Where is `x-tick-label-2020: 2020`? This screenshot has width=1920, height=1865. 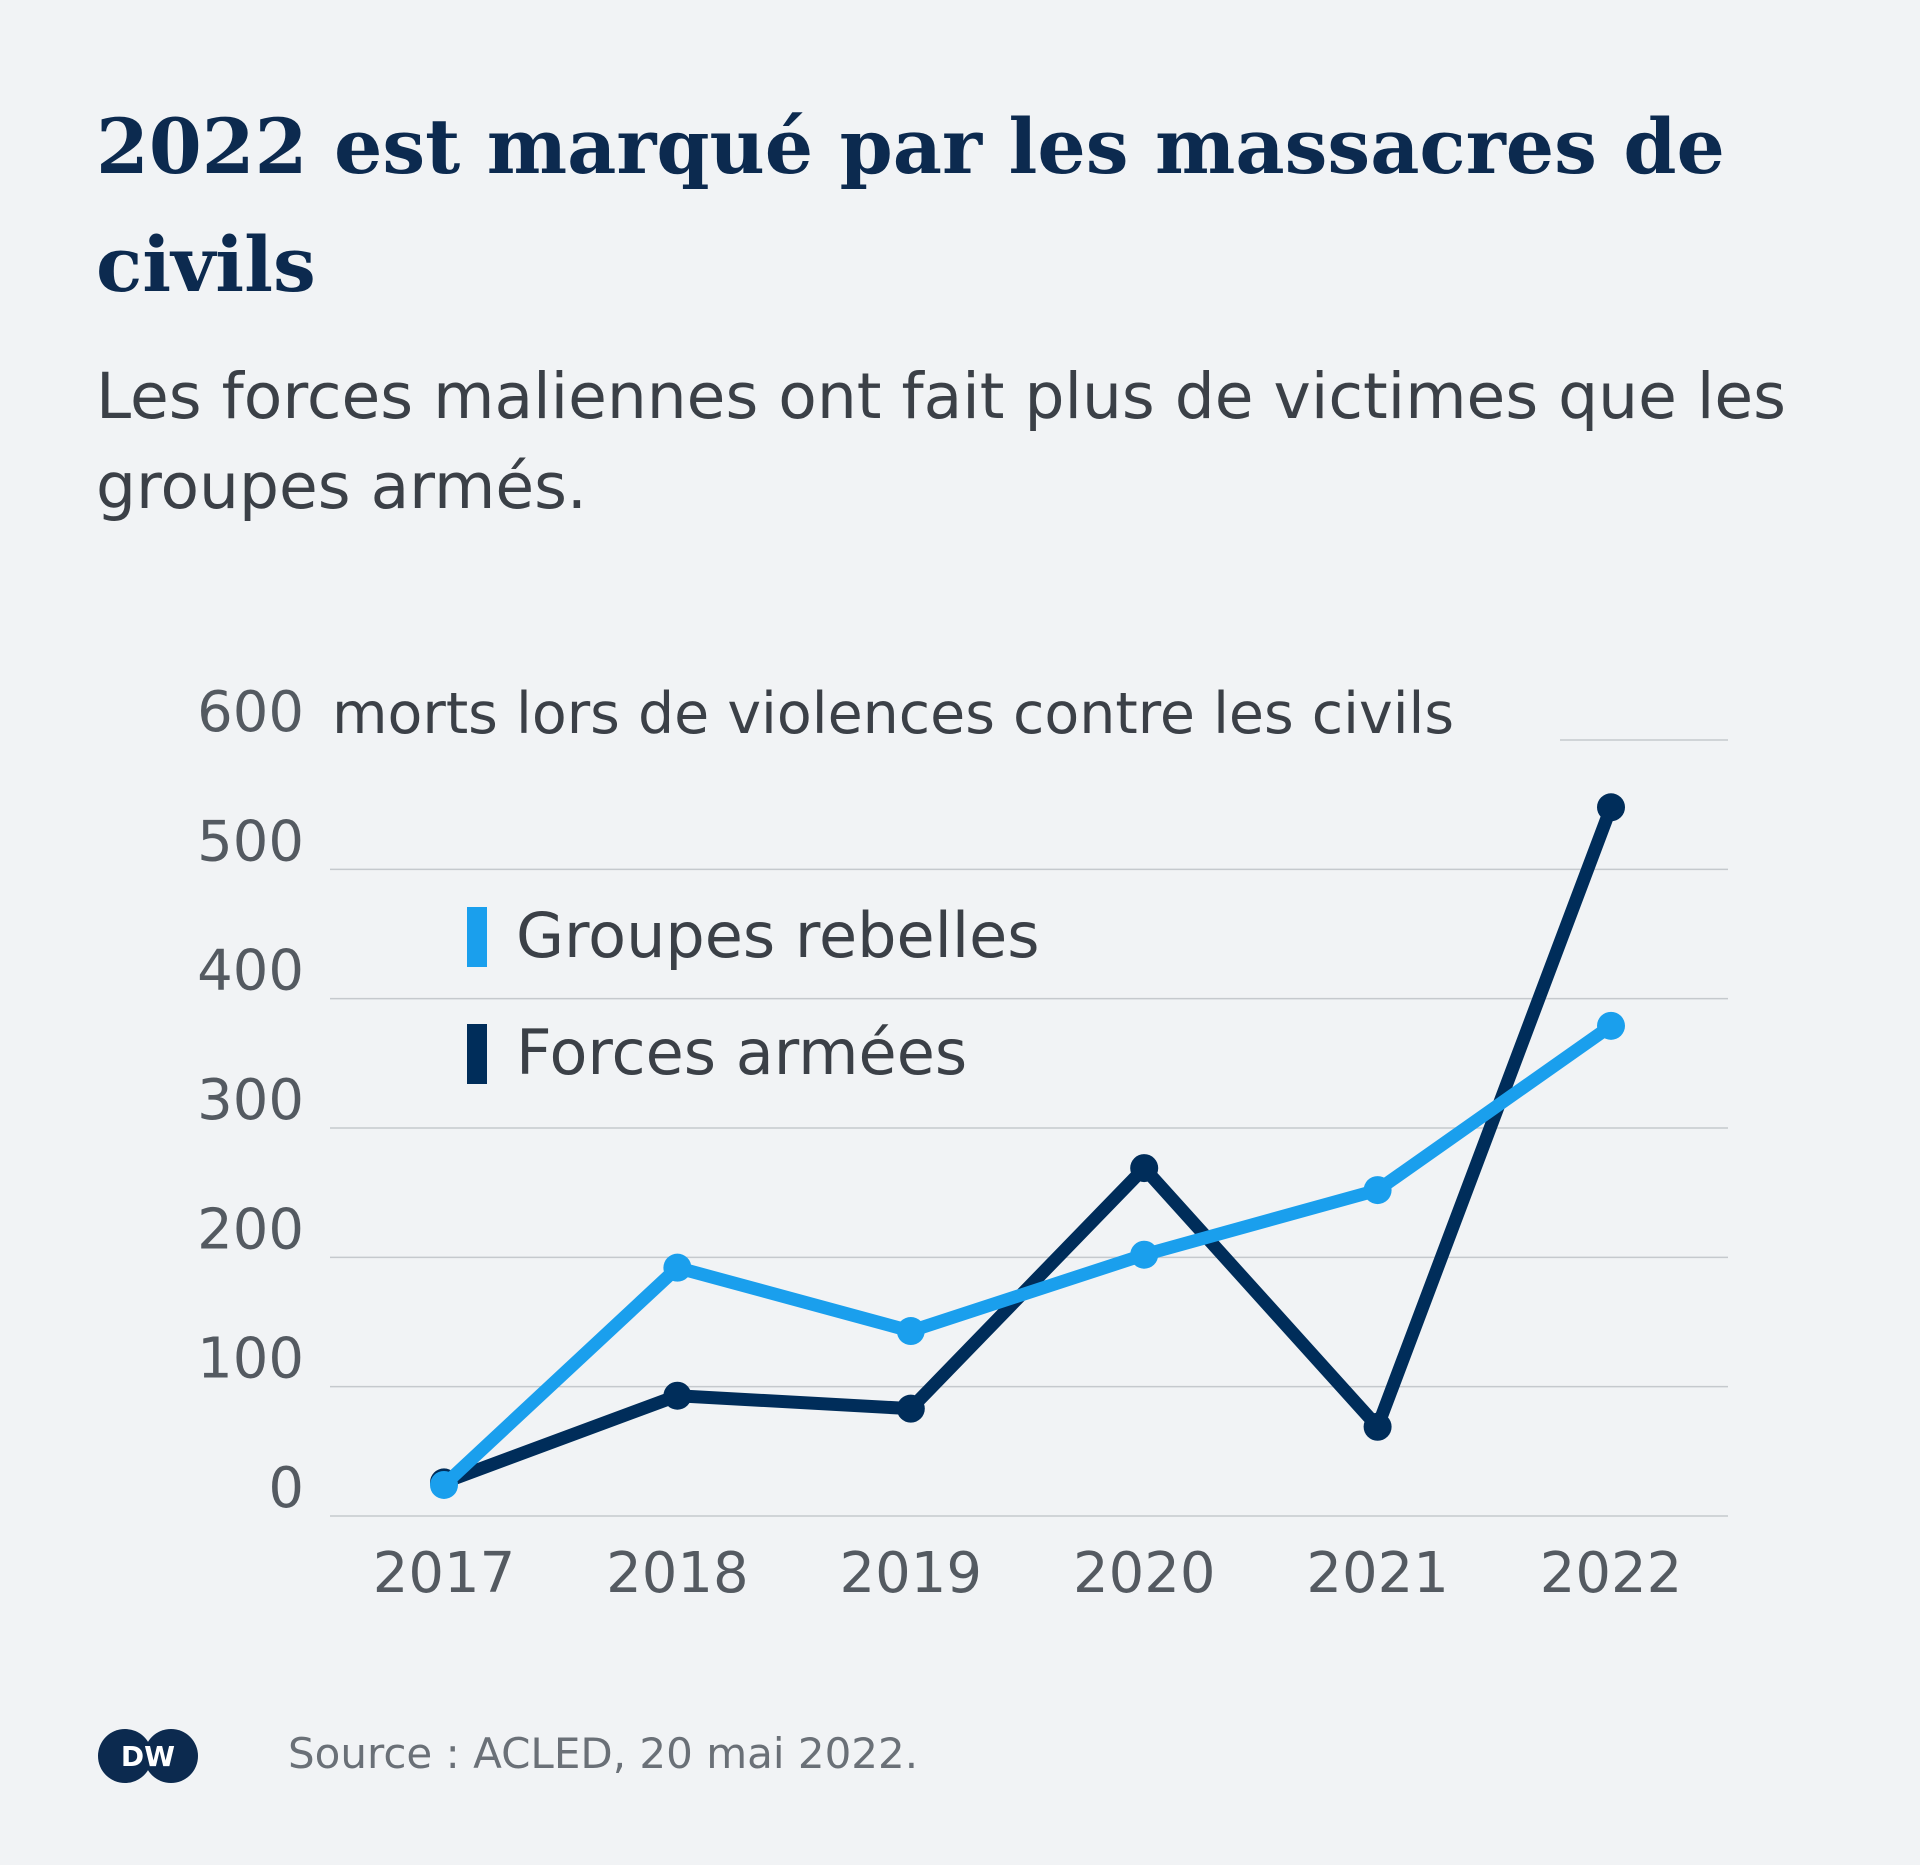
x-tick-label-2020: 2020 is located at coordinates (1144, 1573).